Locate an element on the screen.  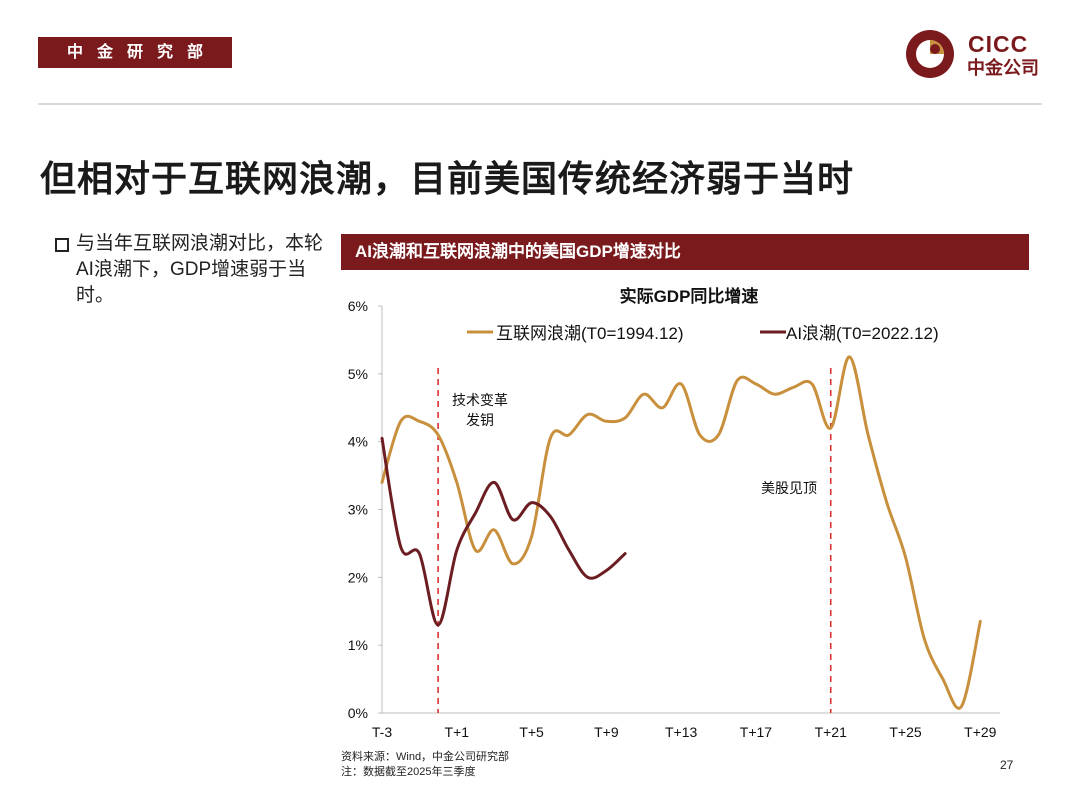
bullet-text: 与当年互联网浪潮对比，本轮AI浪潮下，GDP增速弱于当时。 is located at coordinates (200, 269).